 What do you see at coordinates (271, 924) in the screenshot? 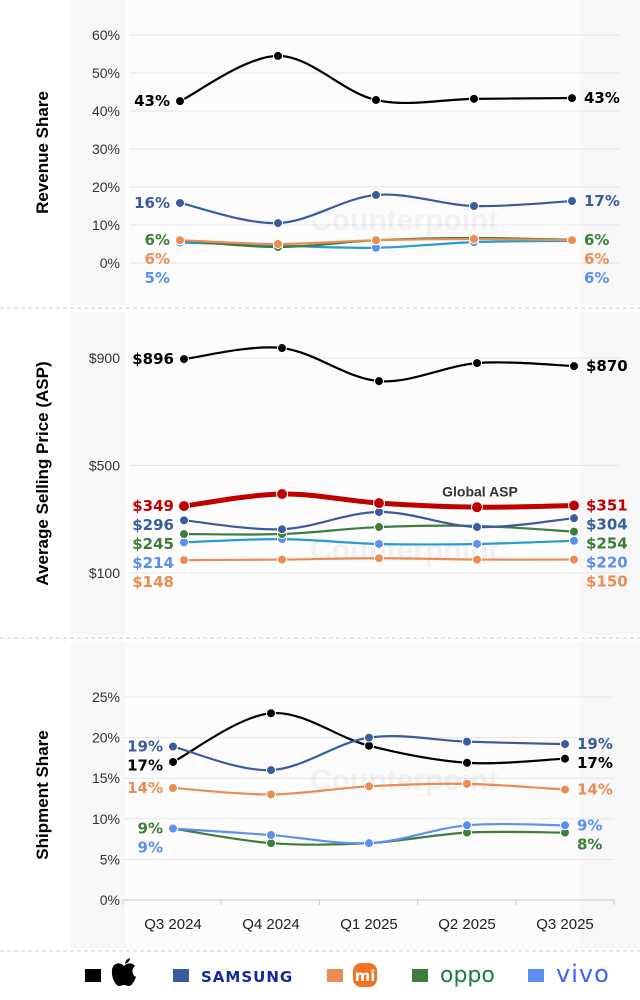
I see `x-tick-label: Q4 2024` at bounding box center [271, 924].